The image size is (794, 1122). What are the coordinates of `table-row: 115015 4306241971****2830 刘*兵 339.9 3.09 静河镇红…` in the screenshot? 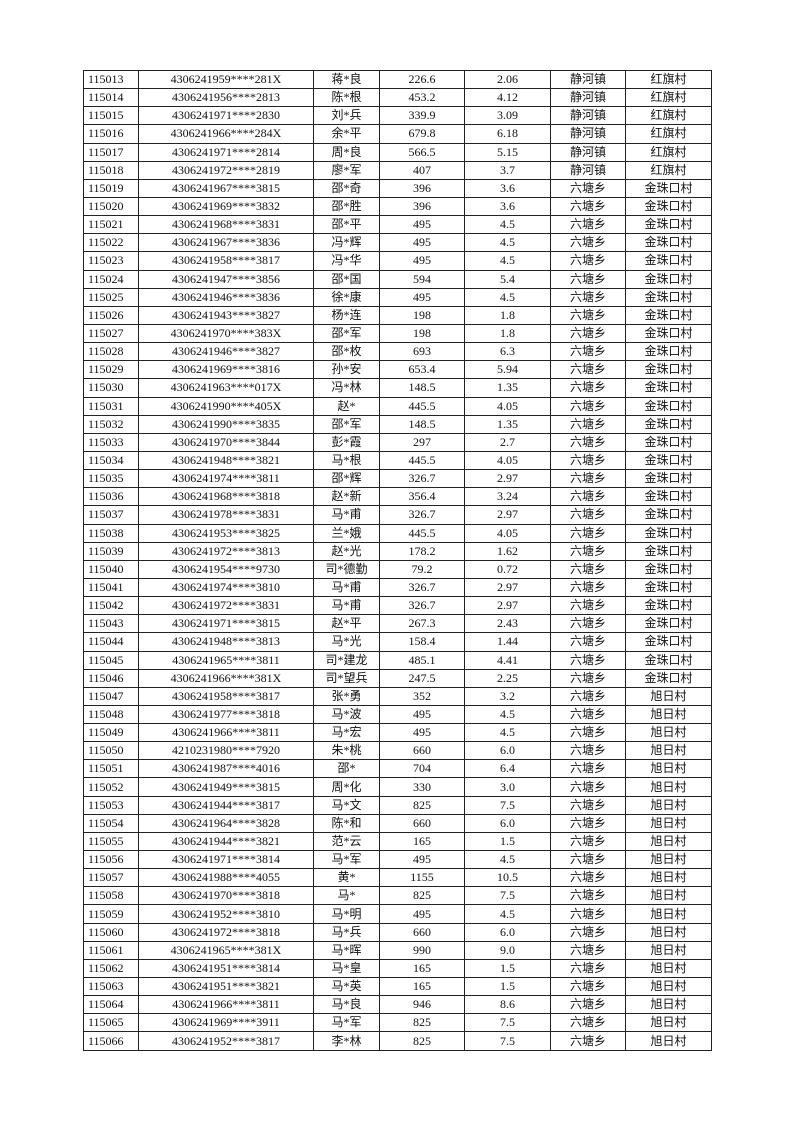 It's located at (397, 116).